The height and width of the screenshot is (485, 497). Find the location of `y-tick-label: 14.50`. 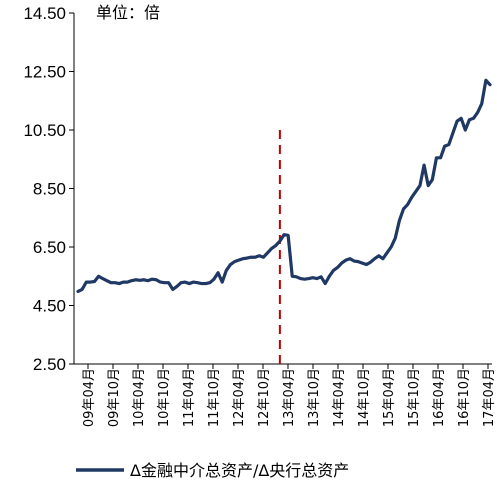

y-tick-label: 14.50 is located at coordinates (44, 13).